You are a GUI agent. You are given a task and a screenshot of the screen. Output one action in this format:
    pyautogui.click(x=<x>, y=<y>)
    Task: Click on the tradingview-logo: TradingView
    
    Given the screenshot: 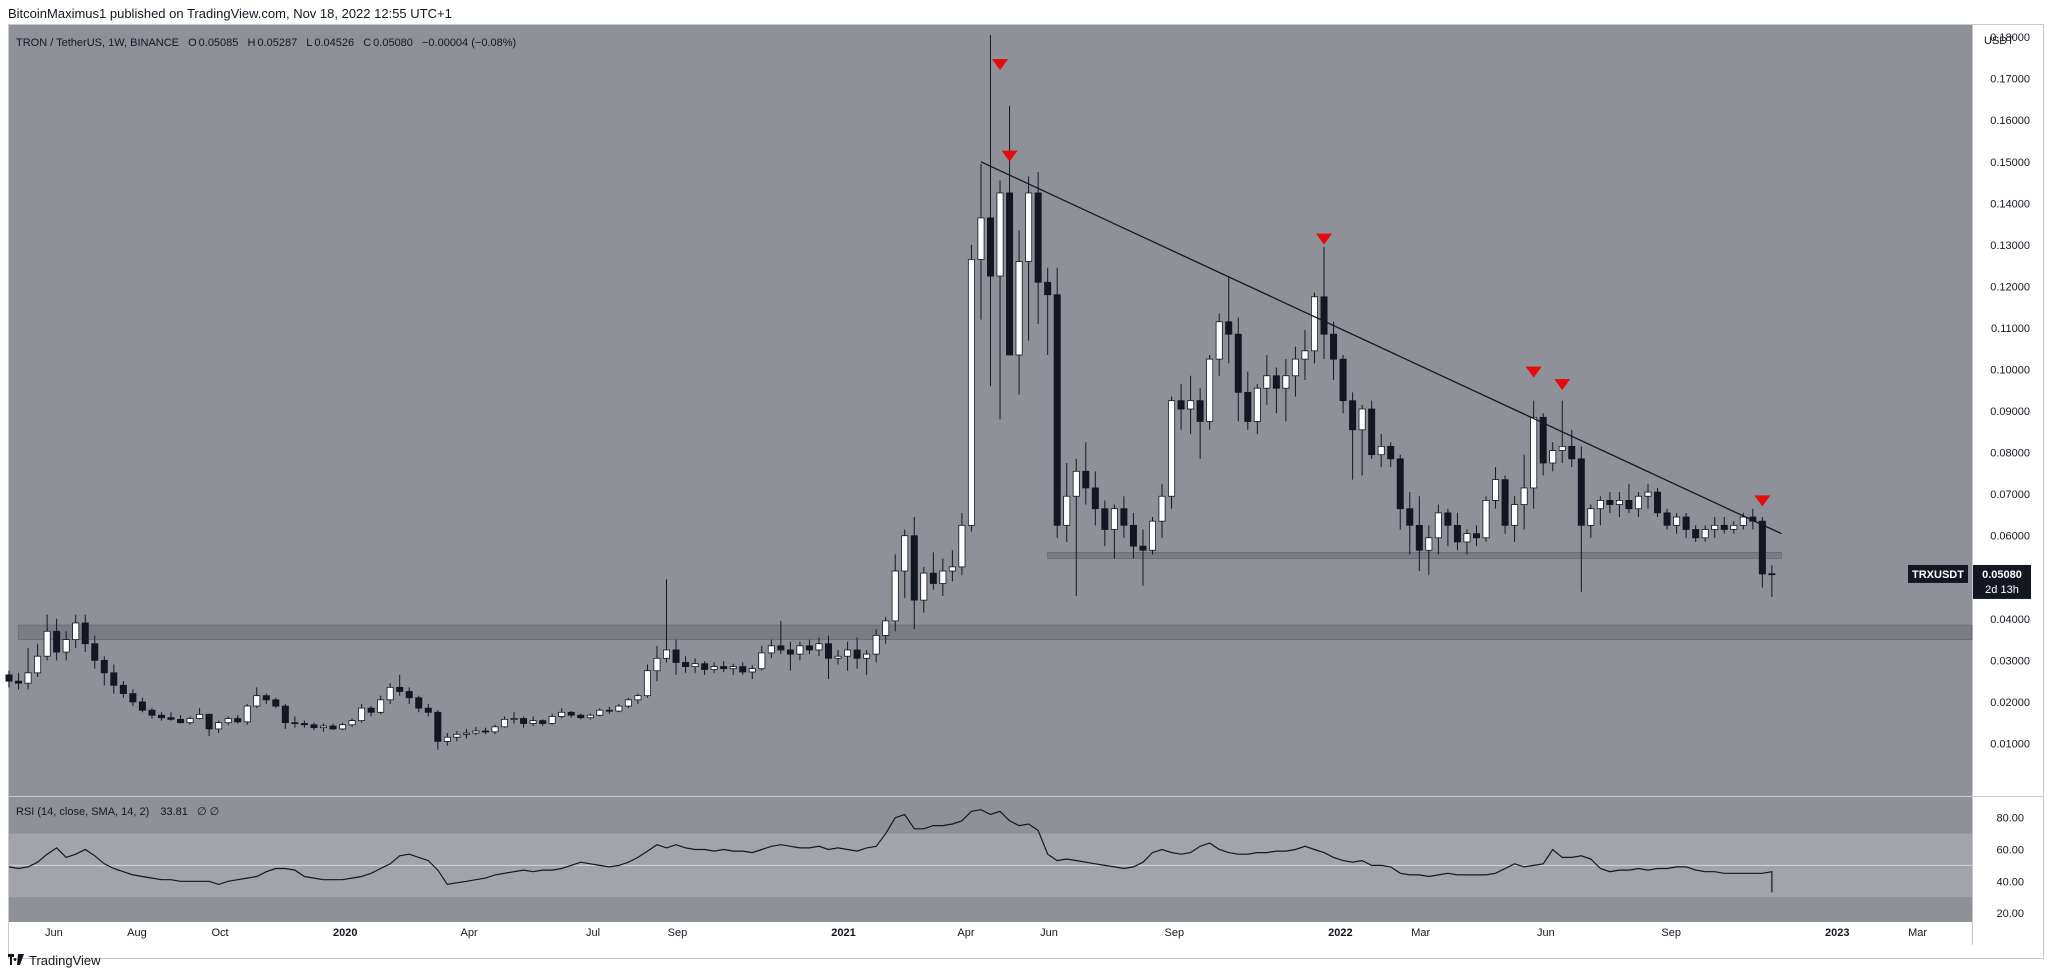 What is the action you would take?
    pyautogui.click(x=54, y=960)
    